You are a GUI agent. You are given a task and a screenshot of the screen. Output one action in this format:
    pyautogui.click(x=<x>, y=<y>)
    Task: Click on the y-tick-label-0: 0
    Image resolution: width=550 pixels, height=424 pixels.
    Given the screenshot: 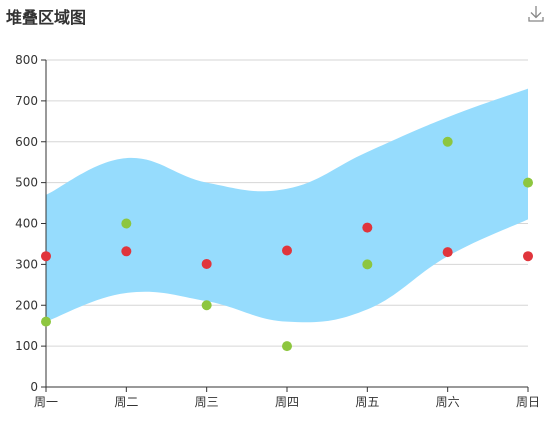 What is the action you would take?
    pyautogui.click(x=34, y=387)
    